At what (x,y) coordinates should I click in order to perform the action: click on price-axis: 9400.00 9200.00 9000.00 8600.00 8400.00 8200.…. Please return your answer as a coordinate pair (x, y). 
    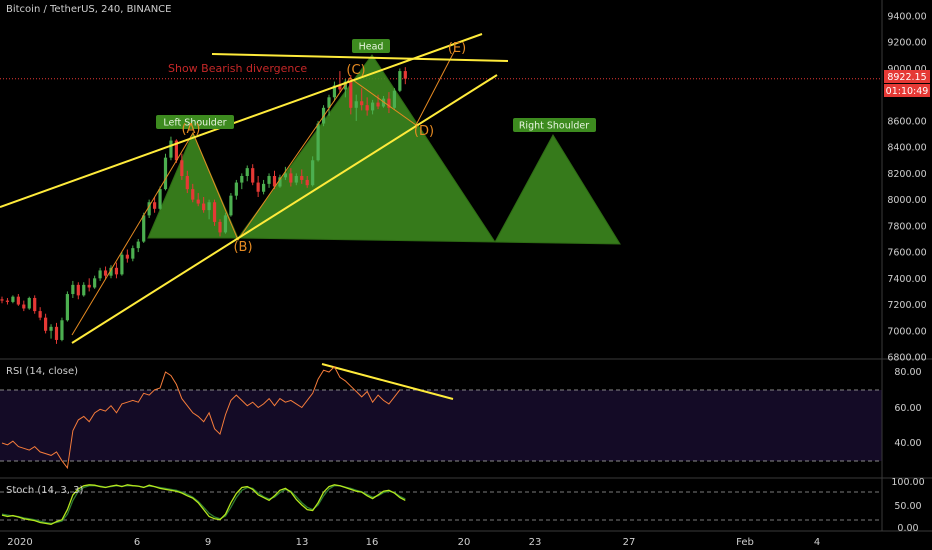
    Looking at the image, I should click on (906, 188).